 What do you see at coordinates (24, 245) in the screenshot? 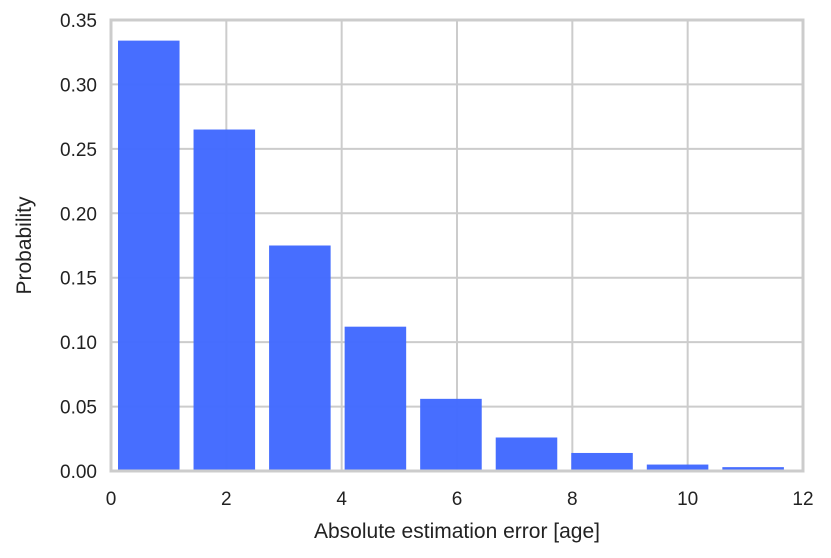
I see `y-axis-label: Probability` at bounding box center [24, 245].